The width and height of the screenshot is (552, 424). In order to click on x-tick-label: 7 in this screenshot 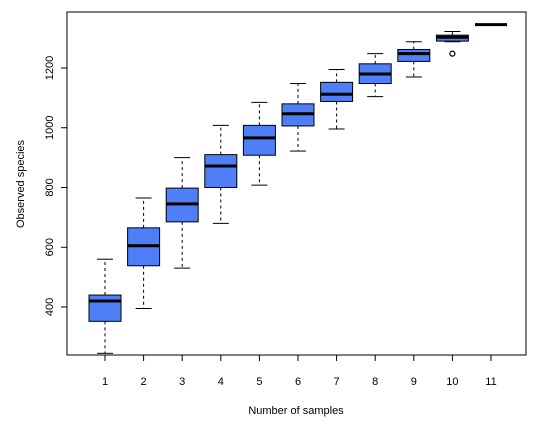, I will do `click(337, 382)`.